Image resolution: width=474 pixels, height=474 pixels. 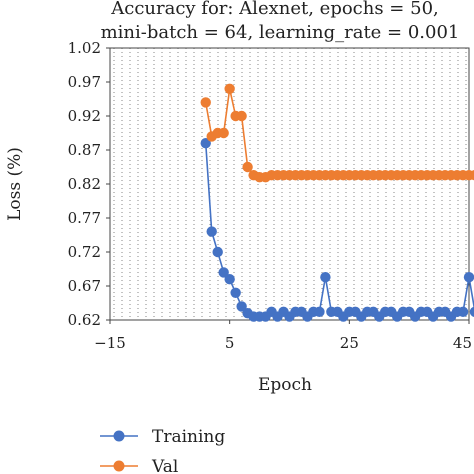 What do you see at coordinates (84, 82) in the screenshot?
I see `y-tick-label: 0.97` at bounding box center [84, 82].